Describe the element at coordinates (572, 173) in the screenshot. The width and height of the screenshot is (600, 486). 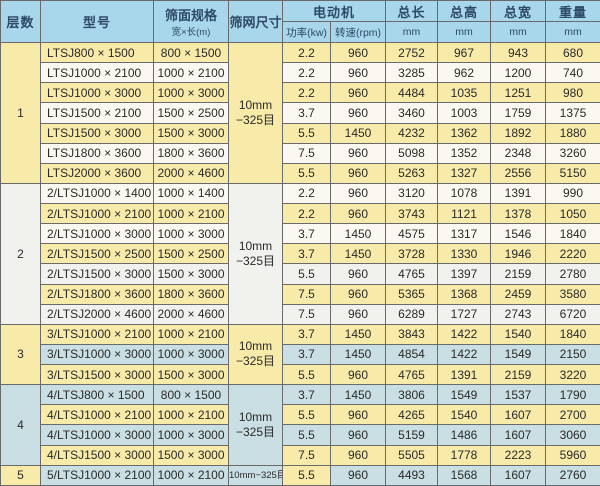
I see `weight-cell: 5150` at that location.